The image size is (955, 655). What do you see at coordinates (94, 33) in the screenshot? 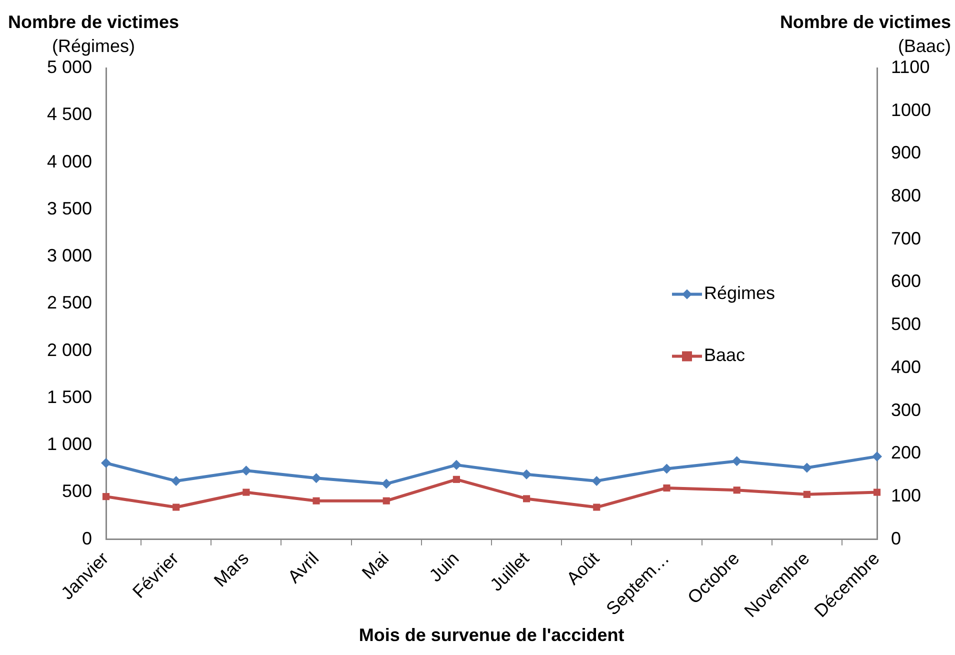
I see `y-axis-title: Nombre de victimes (Régimes)` at bounding box center [94, 33].